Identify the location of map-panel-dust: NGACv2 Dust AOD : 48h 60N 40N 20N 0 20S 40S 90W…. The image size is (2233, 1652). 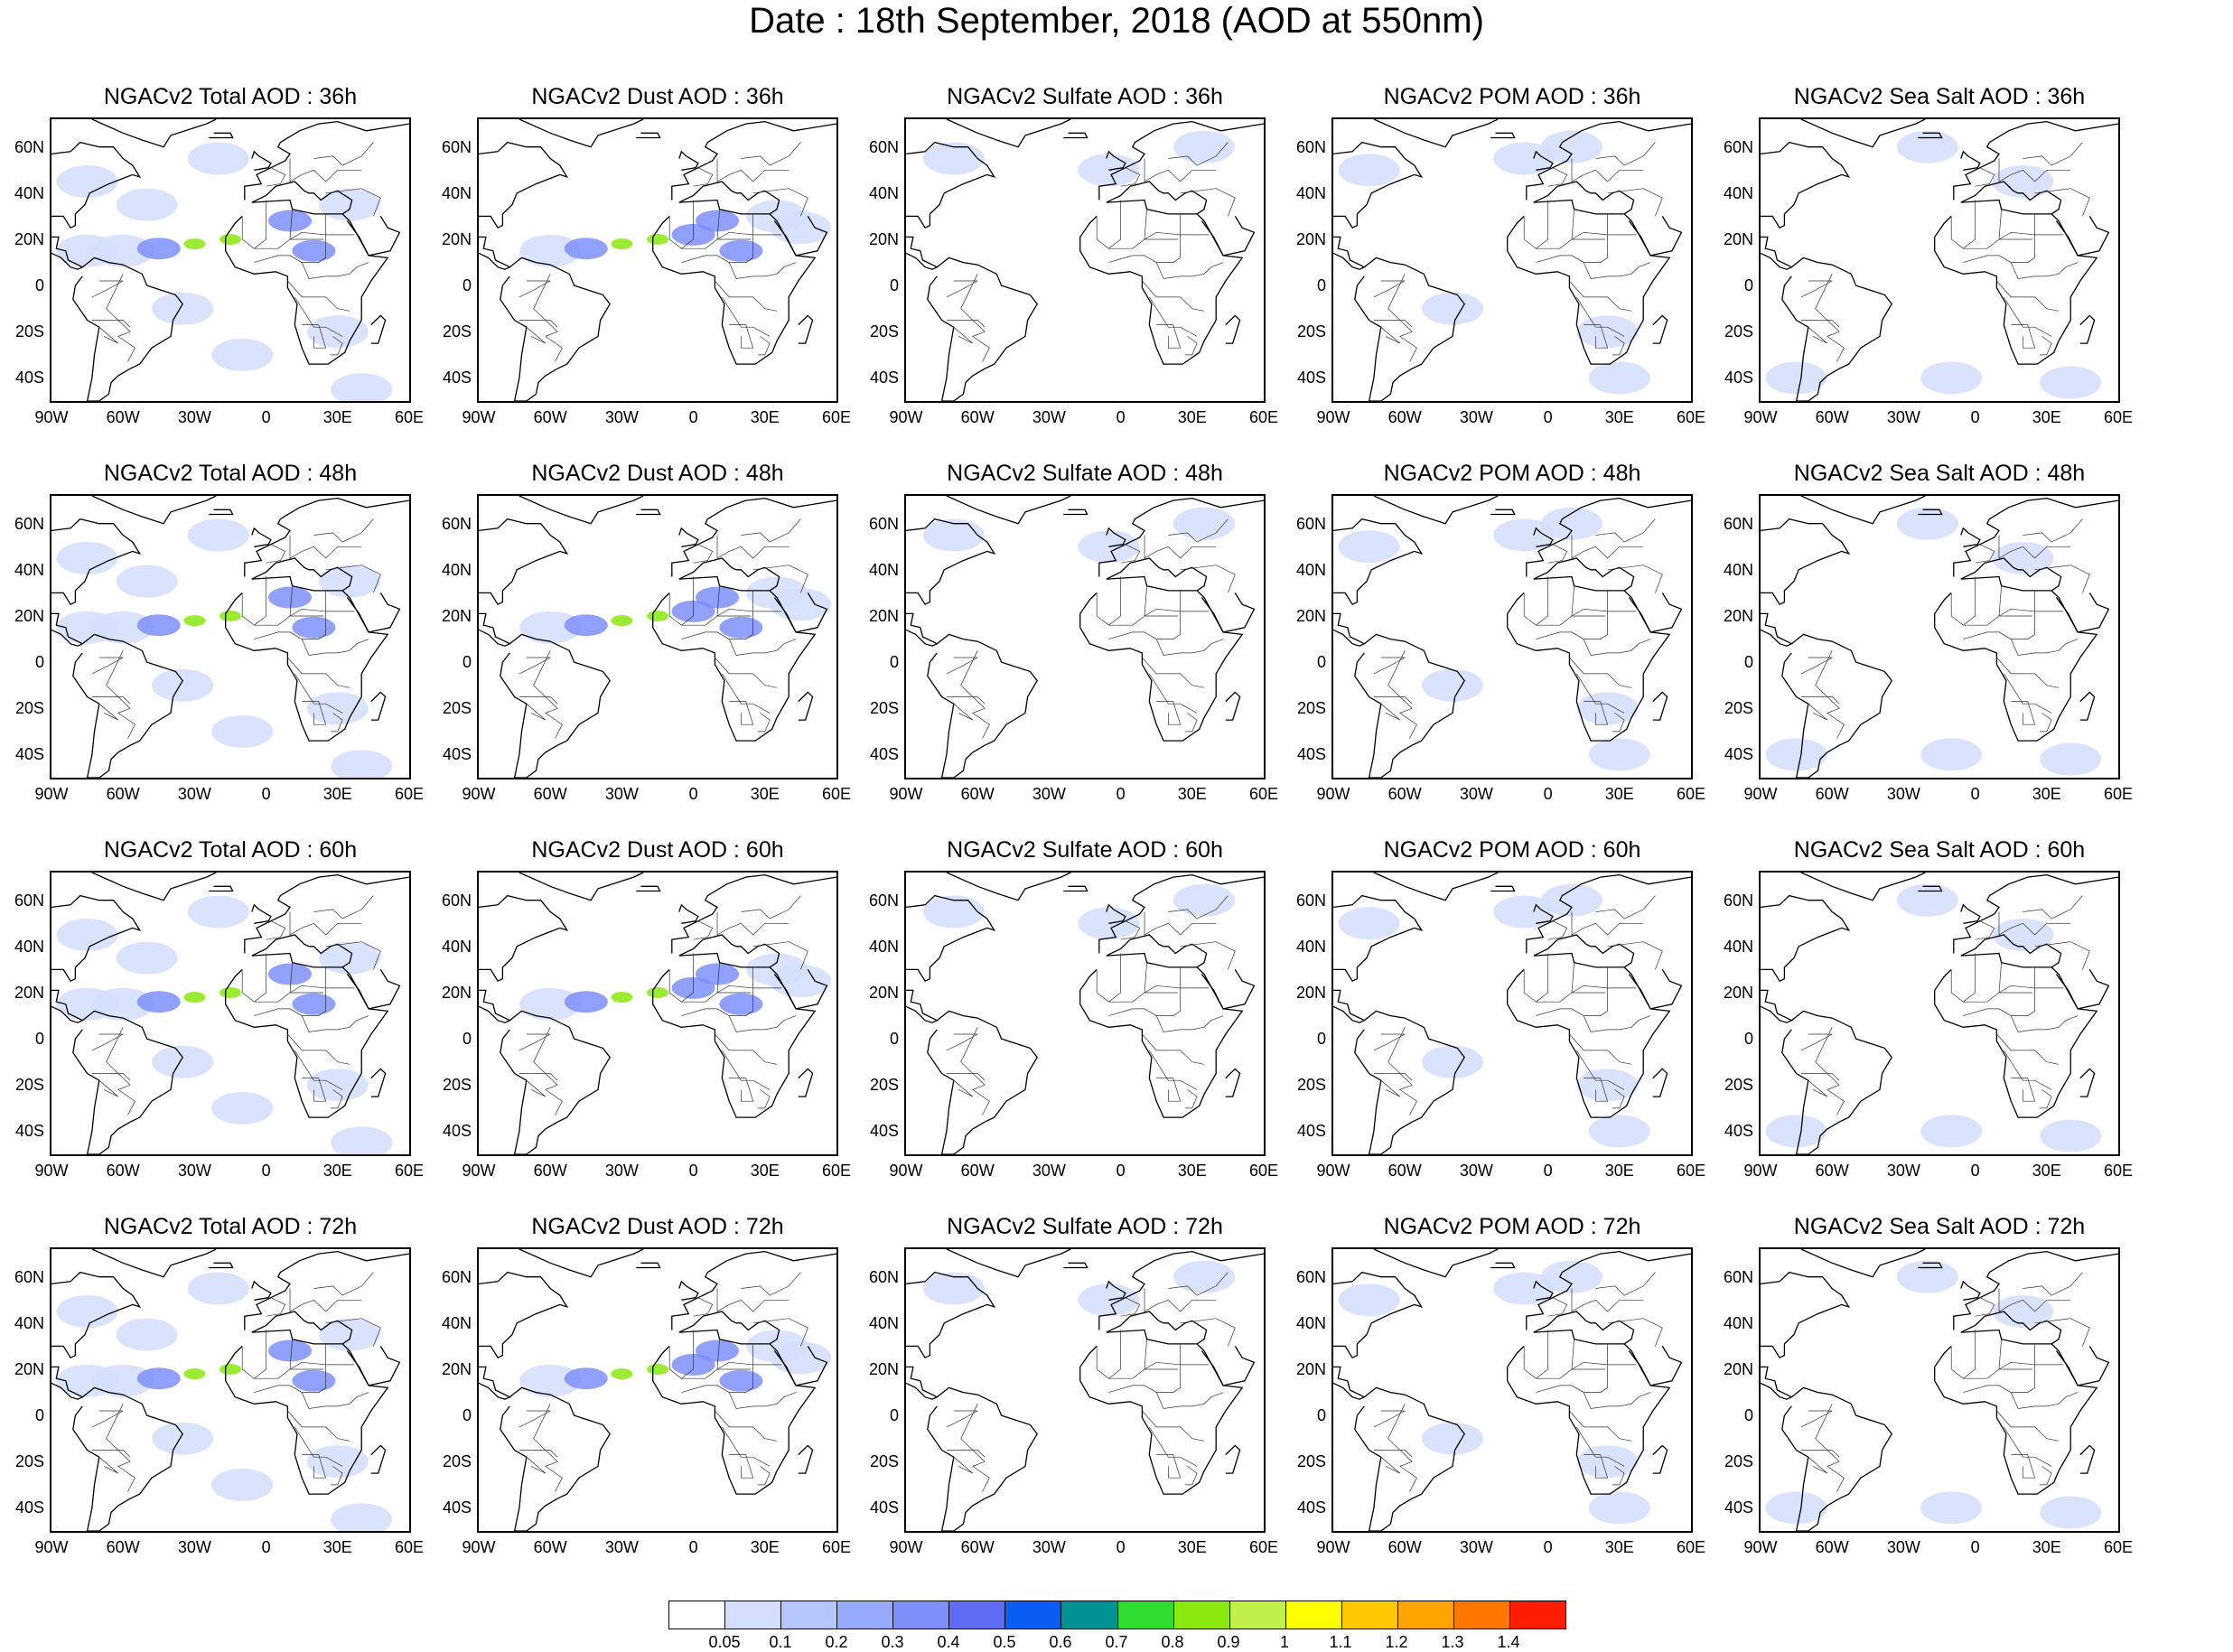
(646, 630).